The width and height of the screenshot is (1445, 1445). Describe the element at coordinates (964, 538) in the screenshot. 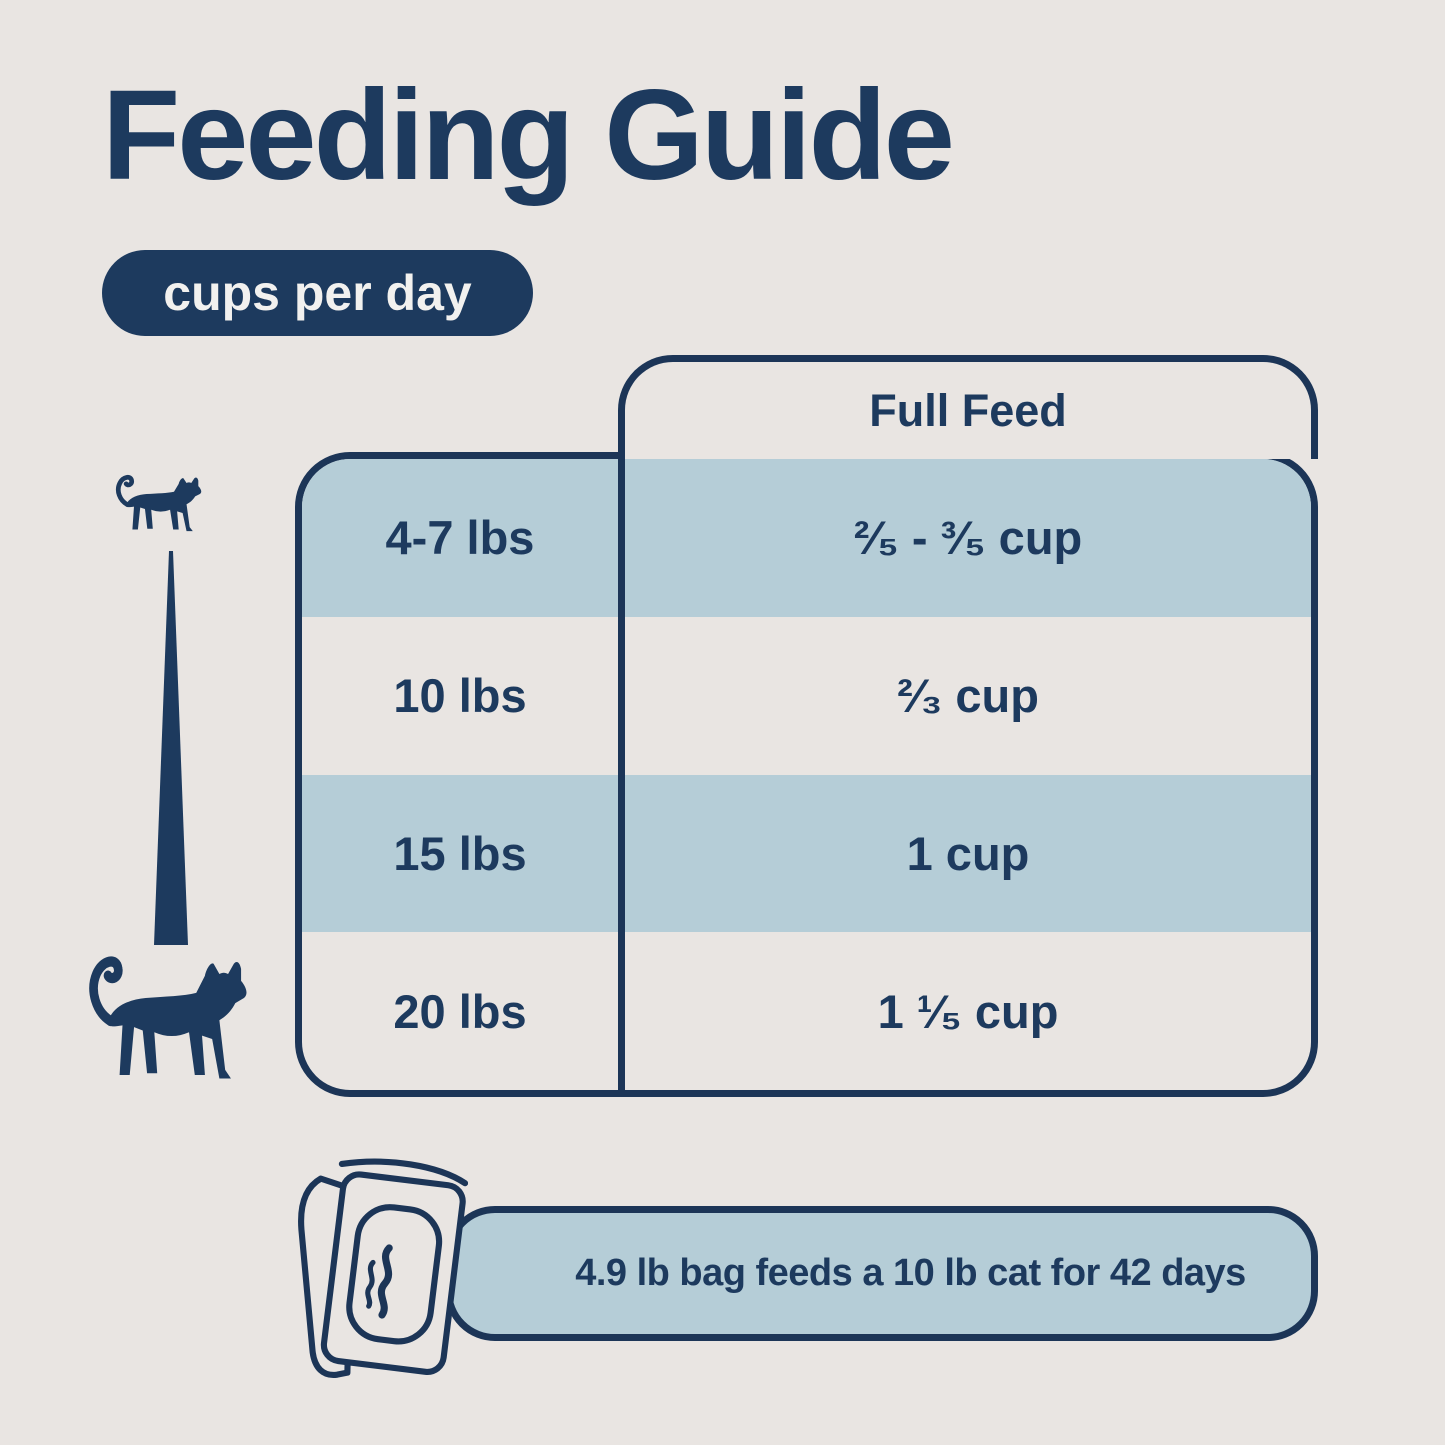

I see `amount-cell: ²⁄₅ - ³⁄₅ cup` at that location.